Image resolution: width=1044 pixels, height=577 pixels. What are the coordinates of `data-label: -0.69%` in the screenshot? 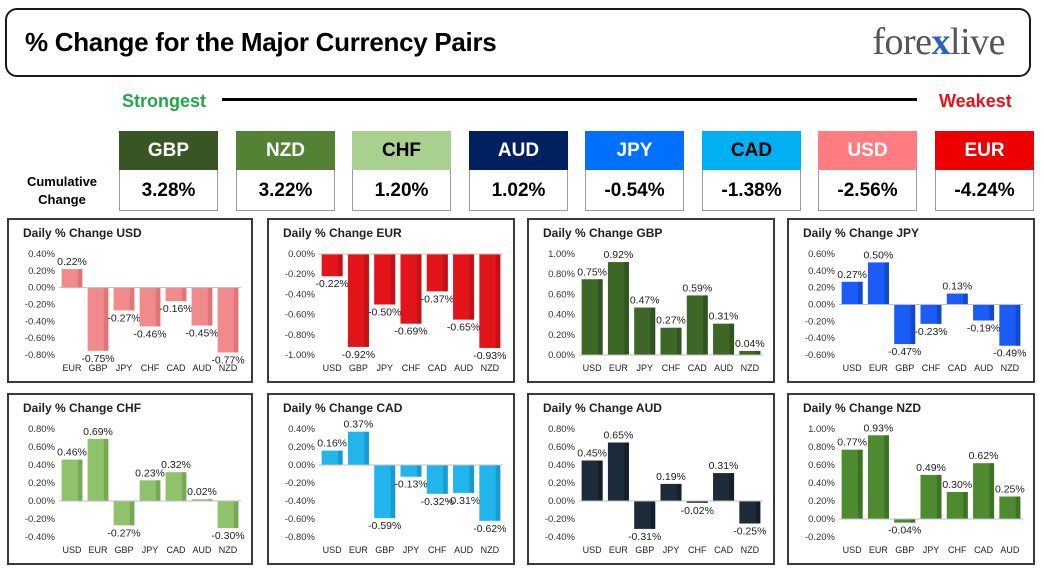 It's located at (410, 332).